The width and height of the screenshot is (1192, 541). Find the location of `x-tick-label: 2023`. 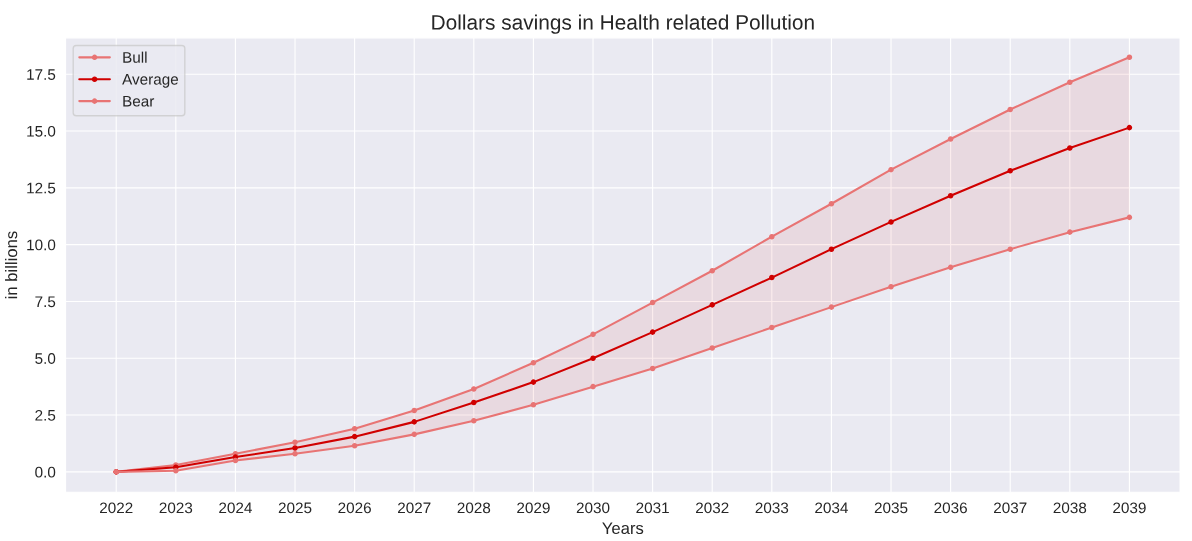

x-tick-label: 2023 is located at coordinates (176, 508).